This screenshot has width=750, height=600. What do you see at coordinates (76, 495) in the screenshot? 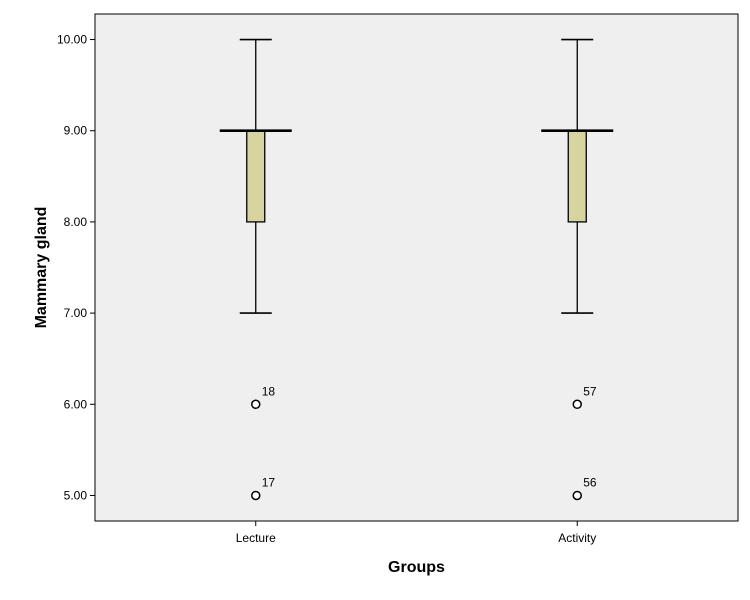
I see `y-tick-label: 5.00` at bounding box center [76, 495].